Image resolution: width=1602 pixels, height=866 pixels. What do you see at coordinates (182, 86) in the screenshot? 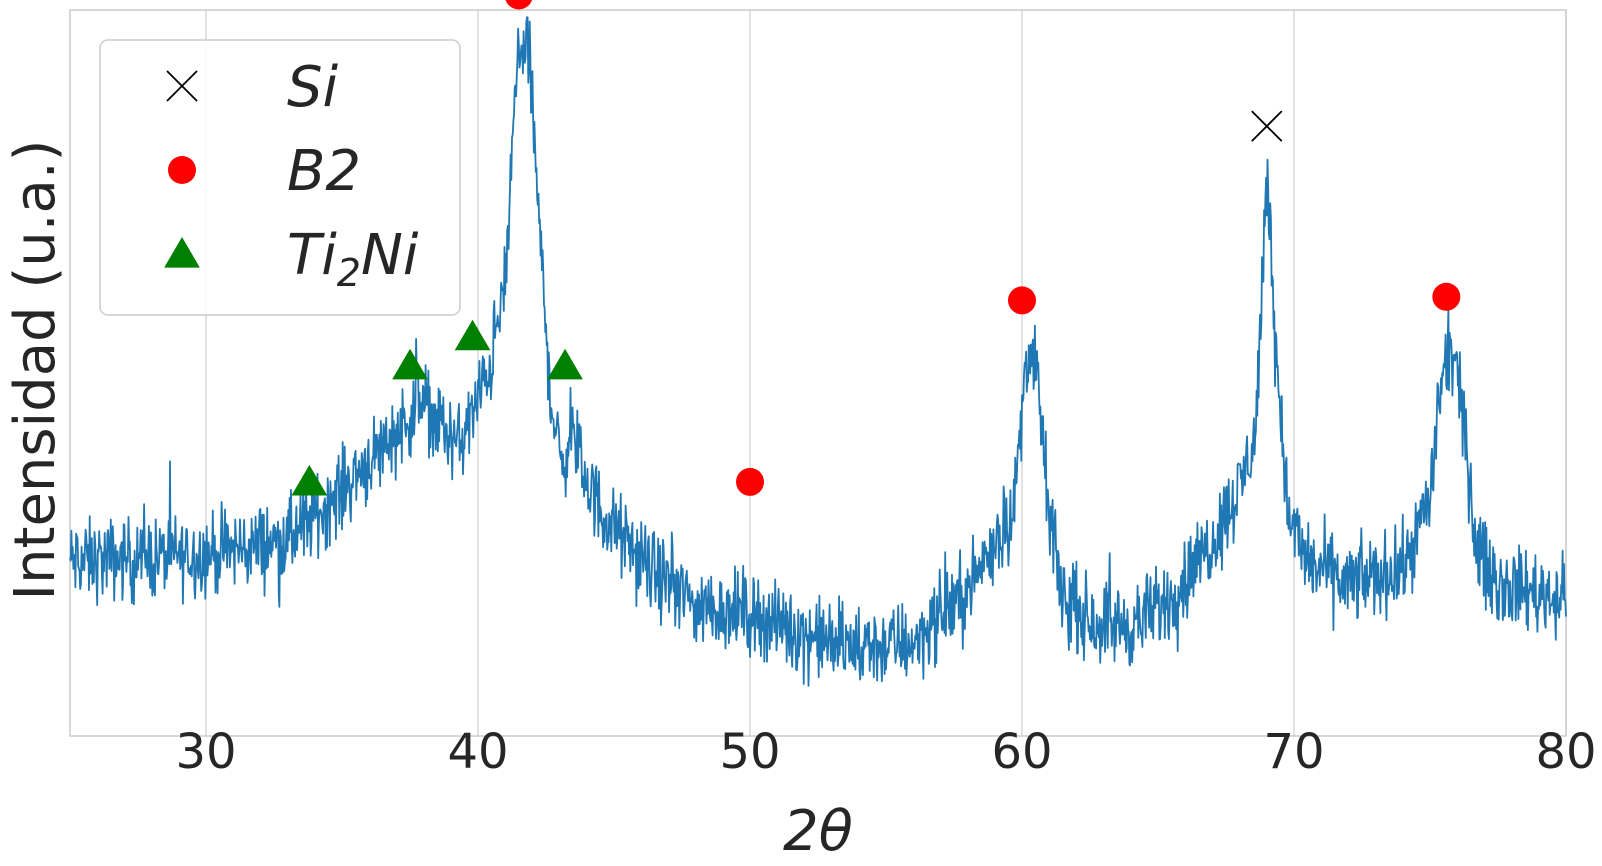
I see `legend-symbol-si` at bounding box center [182, 86].